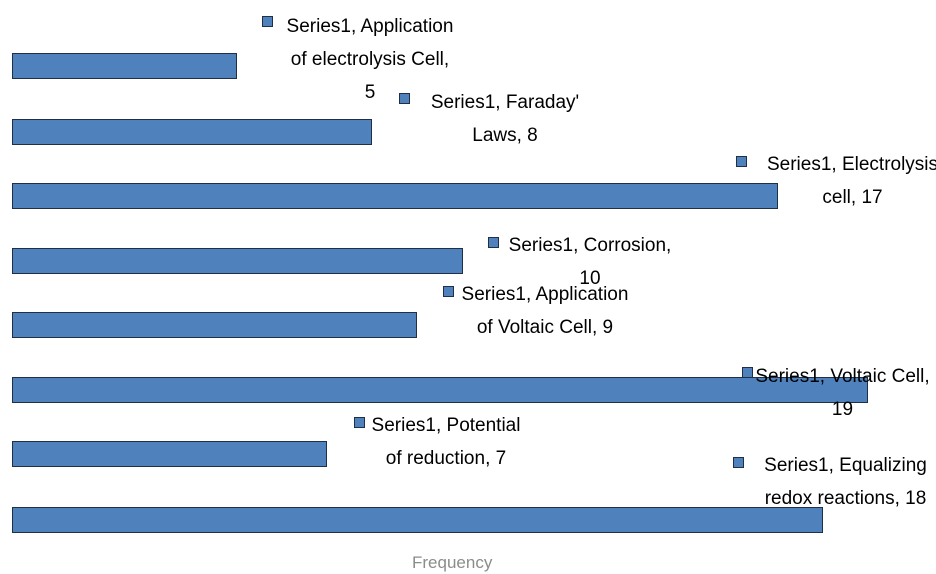 The width and height of the screenshot is (936, 574). I want to click on data-label: Series1Electrolysis cell17, so click(848, 181).